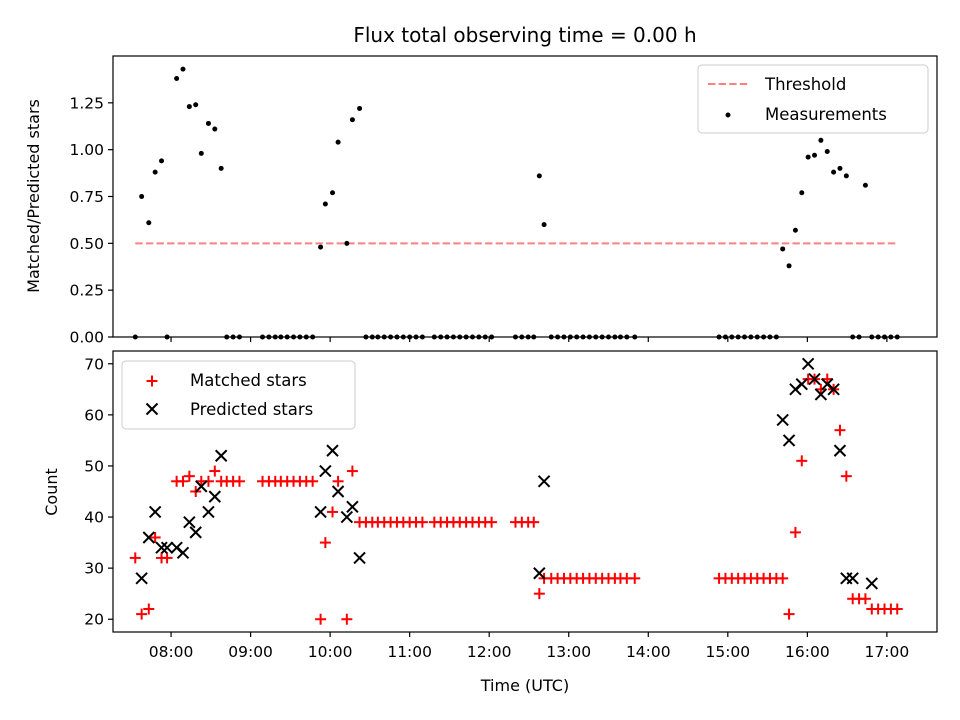  I want to click on top-y-tick-label: 0.00, so click(86, 338).